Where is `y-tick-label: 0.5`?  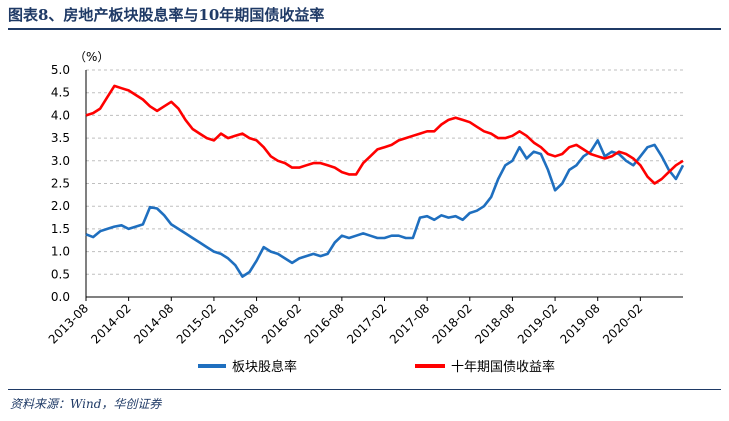 y-tick-label: 0.5 is located at coordinates (60, 274).